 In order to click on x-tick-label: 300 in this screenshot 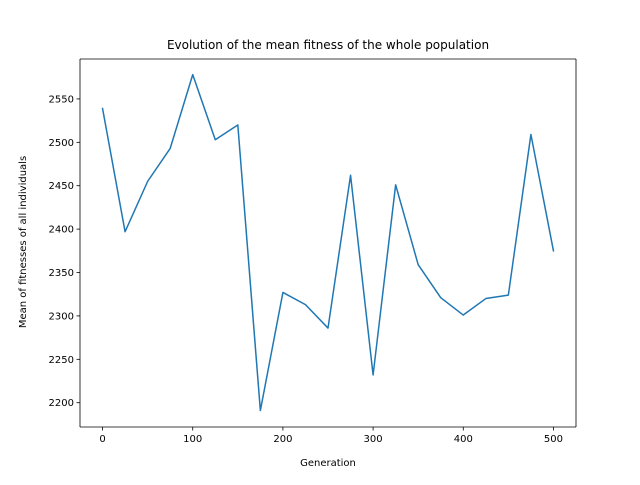, I will do `click(373, 439)`.